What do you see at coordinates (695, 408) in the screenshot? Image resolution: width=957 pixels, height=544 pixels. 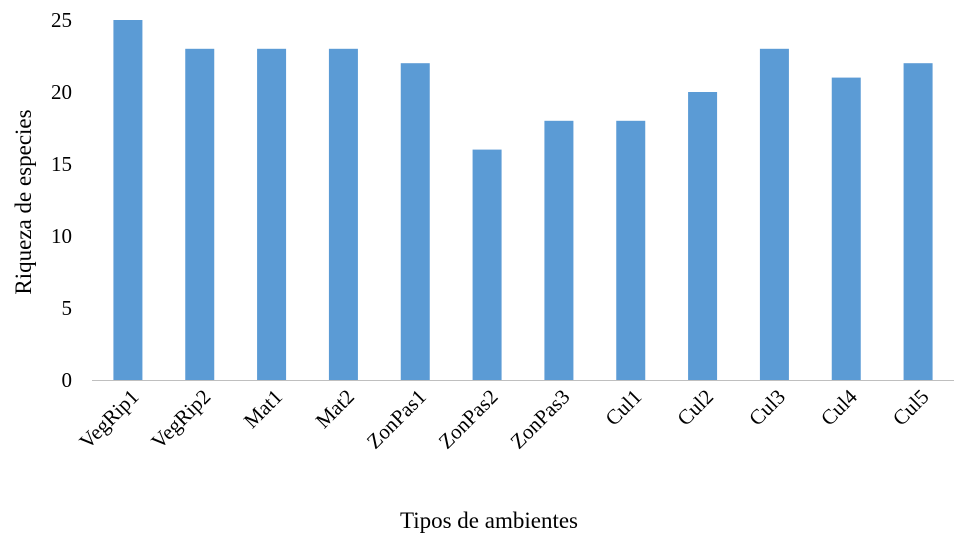 I see `x-tick-label: Cul2` at bounding box center [695, 408].